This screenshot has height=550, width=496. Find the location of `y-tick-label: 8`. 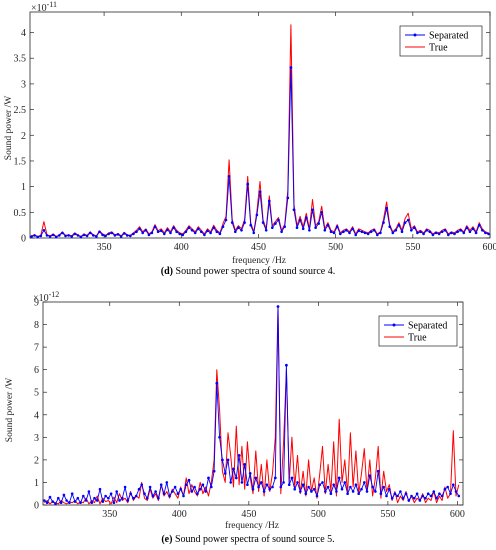

y-tick-label: 8 is located at coordinates (36, 325).